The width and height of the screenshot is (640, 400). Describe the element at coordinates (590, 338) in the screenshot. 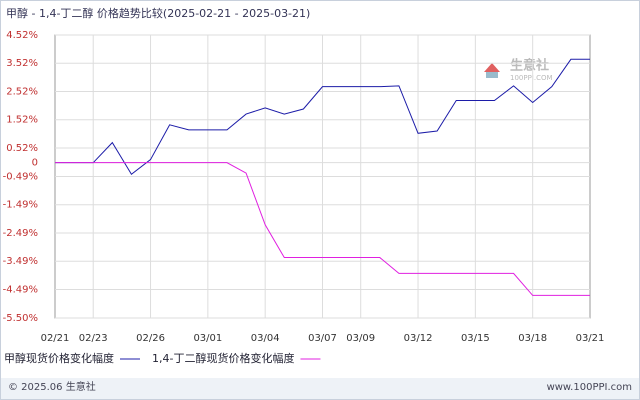

I see `x-tick-label: 03/21` at that location.